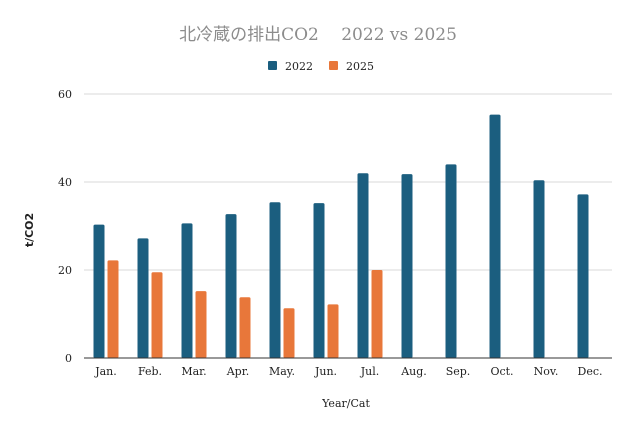 This screenshot has height=432, width=637. I want to click on bar-2022-jun, so click(319, 280).